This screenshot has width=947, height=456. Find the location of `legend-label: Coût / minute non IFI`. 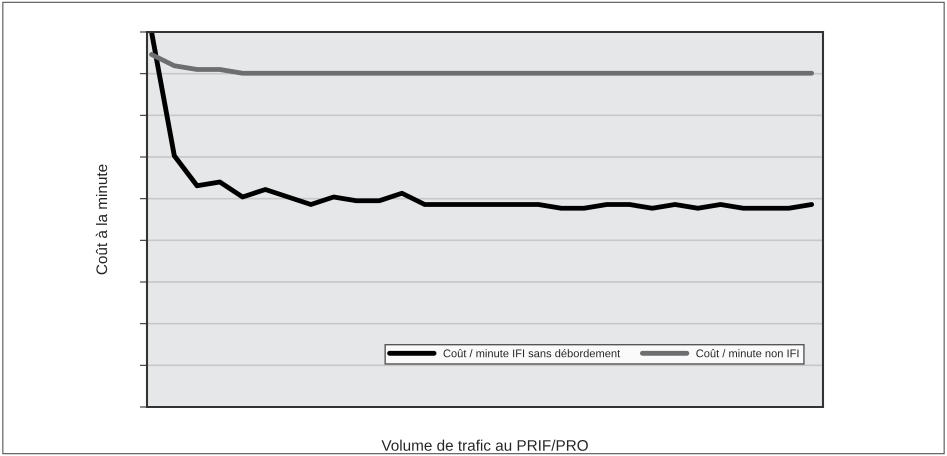

legend-label: Coût / minute non IFI is located at coordinates (747, 353).